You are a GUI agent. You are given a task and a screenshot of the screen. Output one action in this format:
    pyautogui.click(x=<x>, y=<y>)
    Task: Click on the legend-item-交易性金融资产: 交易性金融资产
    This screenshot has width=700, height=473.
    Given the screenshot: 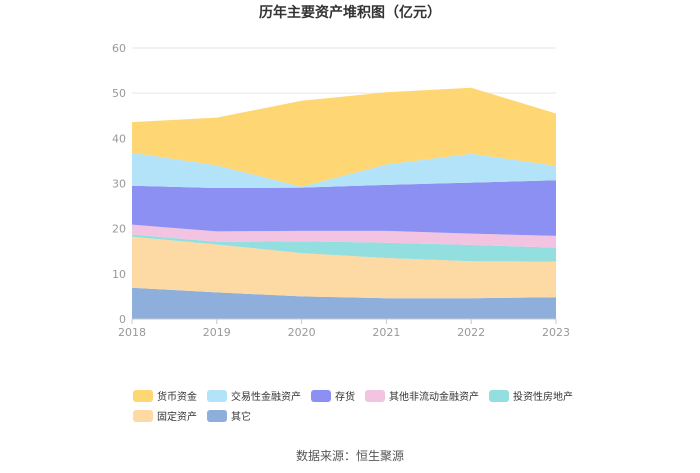 What is the action you would take?
    pyautogui.click(x=254, y=396)
    